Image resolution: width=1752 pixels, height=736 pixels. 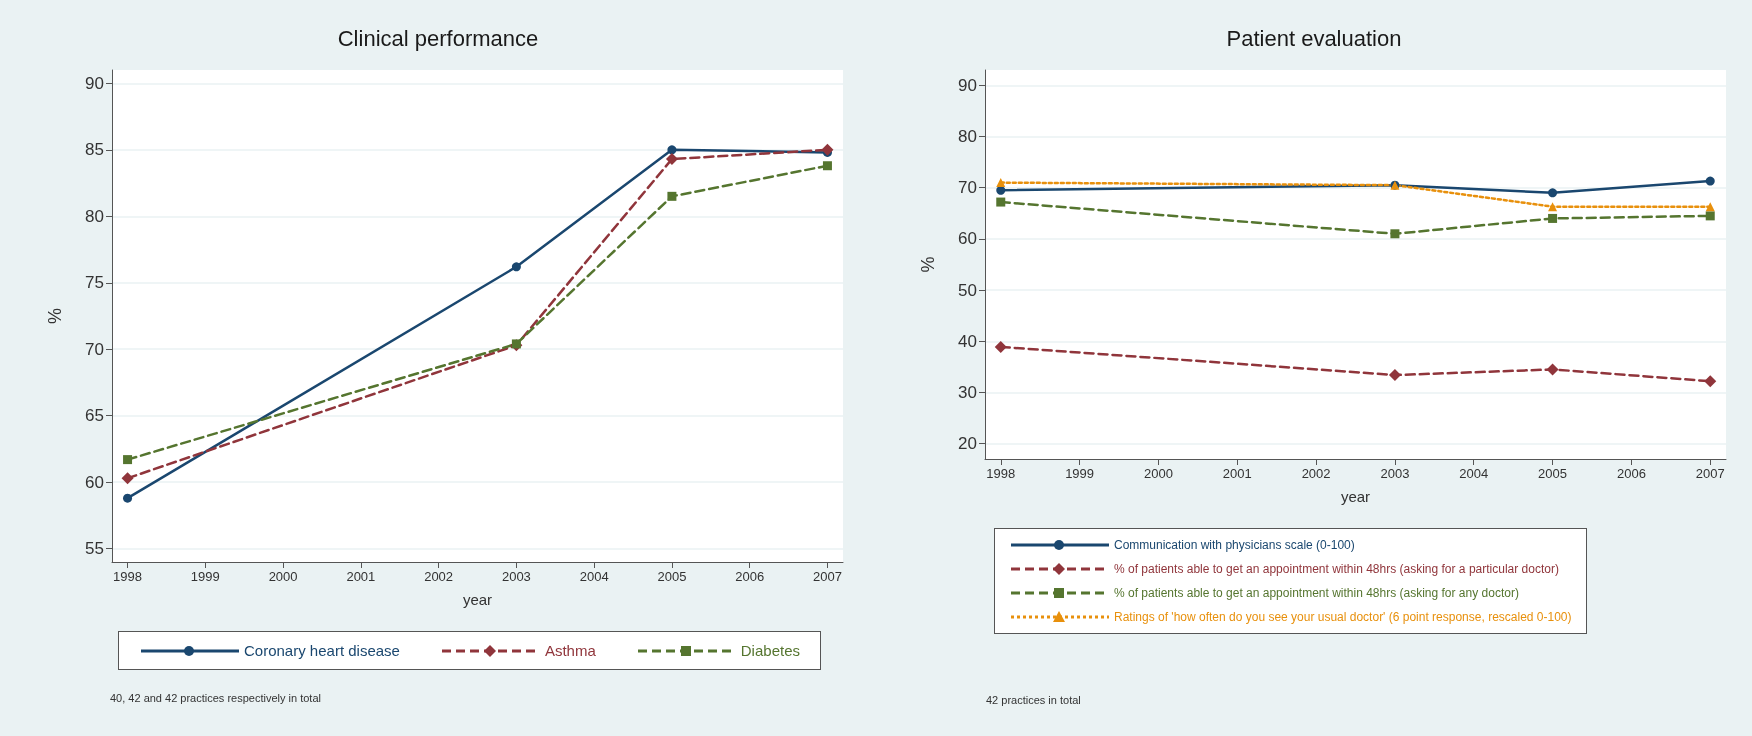 What do you see at coordinates (1316, 593) in the screenshot?
I see `text: % of patients able to get an appointment within 48hrs (asking for any doctor)` at bounding box center [1316, 593].